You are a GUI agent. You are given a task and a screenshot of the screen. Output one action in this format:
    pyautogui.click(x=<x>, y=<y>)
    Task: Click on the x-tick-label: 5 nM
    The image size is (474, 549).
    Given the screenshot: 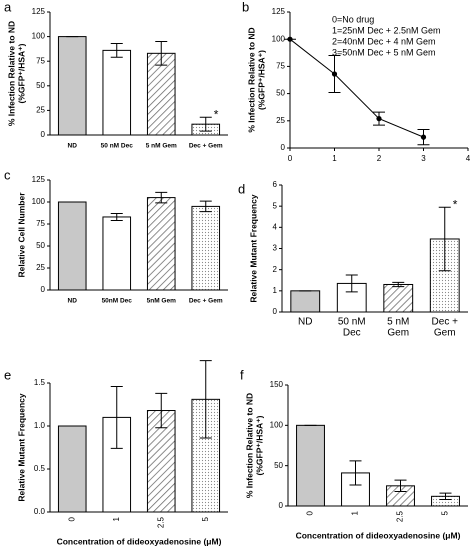 What is the action you would take?
    pyautogui.click(x=398, y=322)
    